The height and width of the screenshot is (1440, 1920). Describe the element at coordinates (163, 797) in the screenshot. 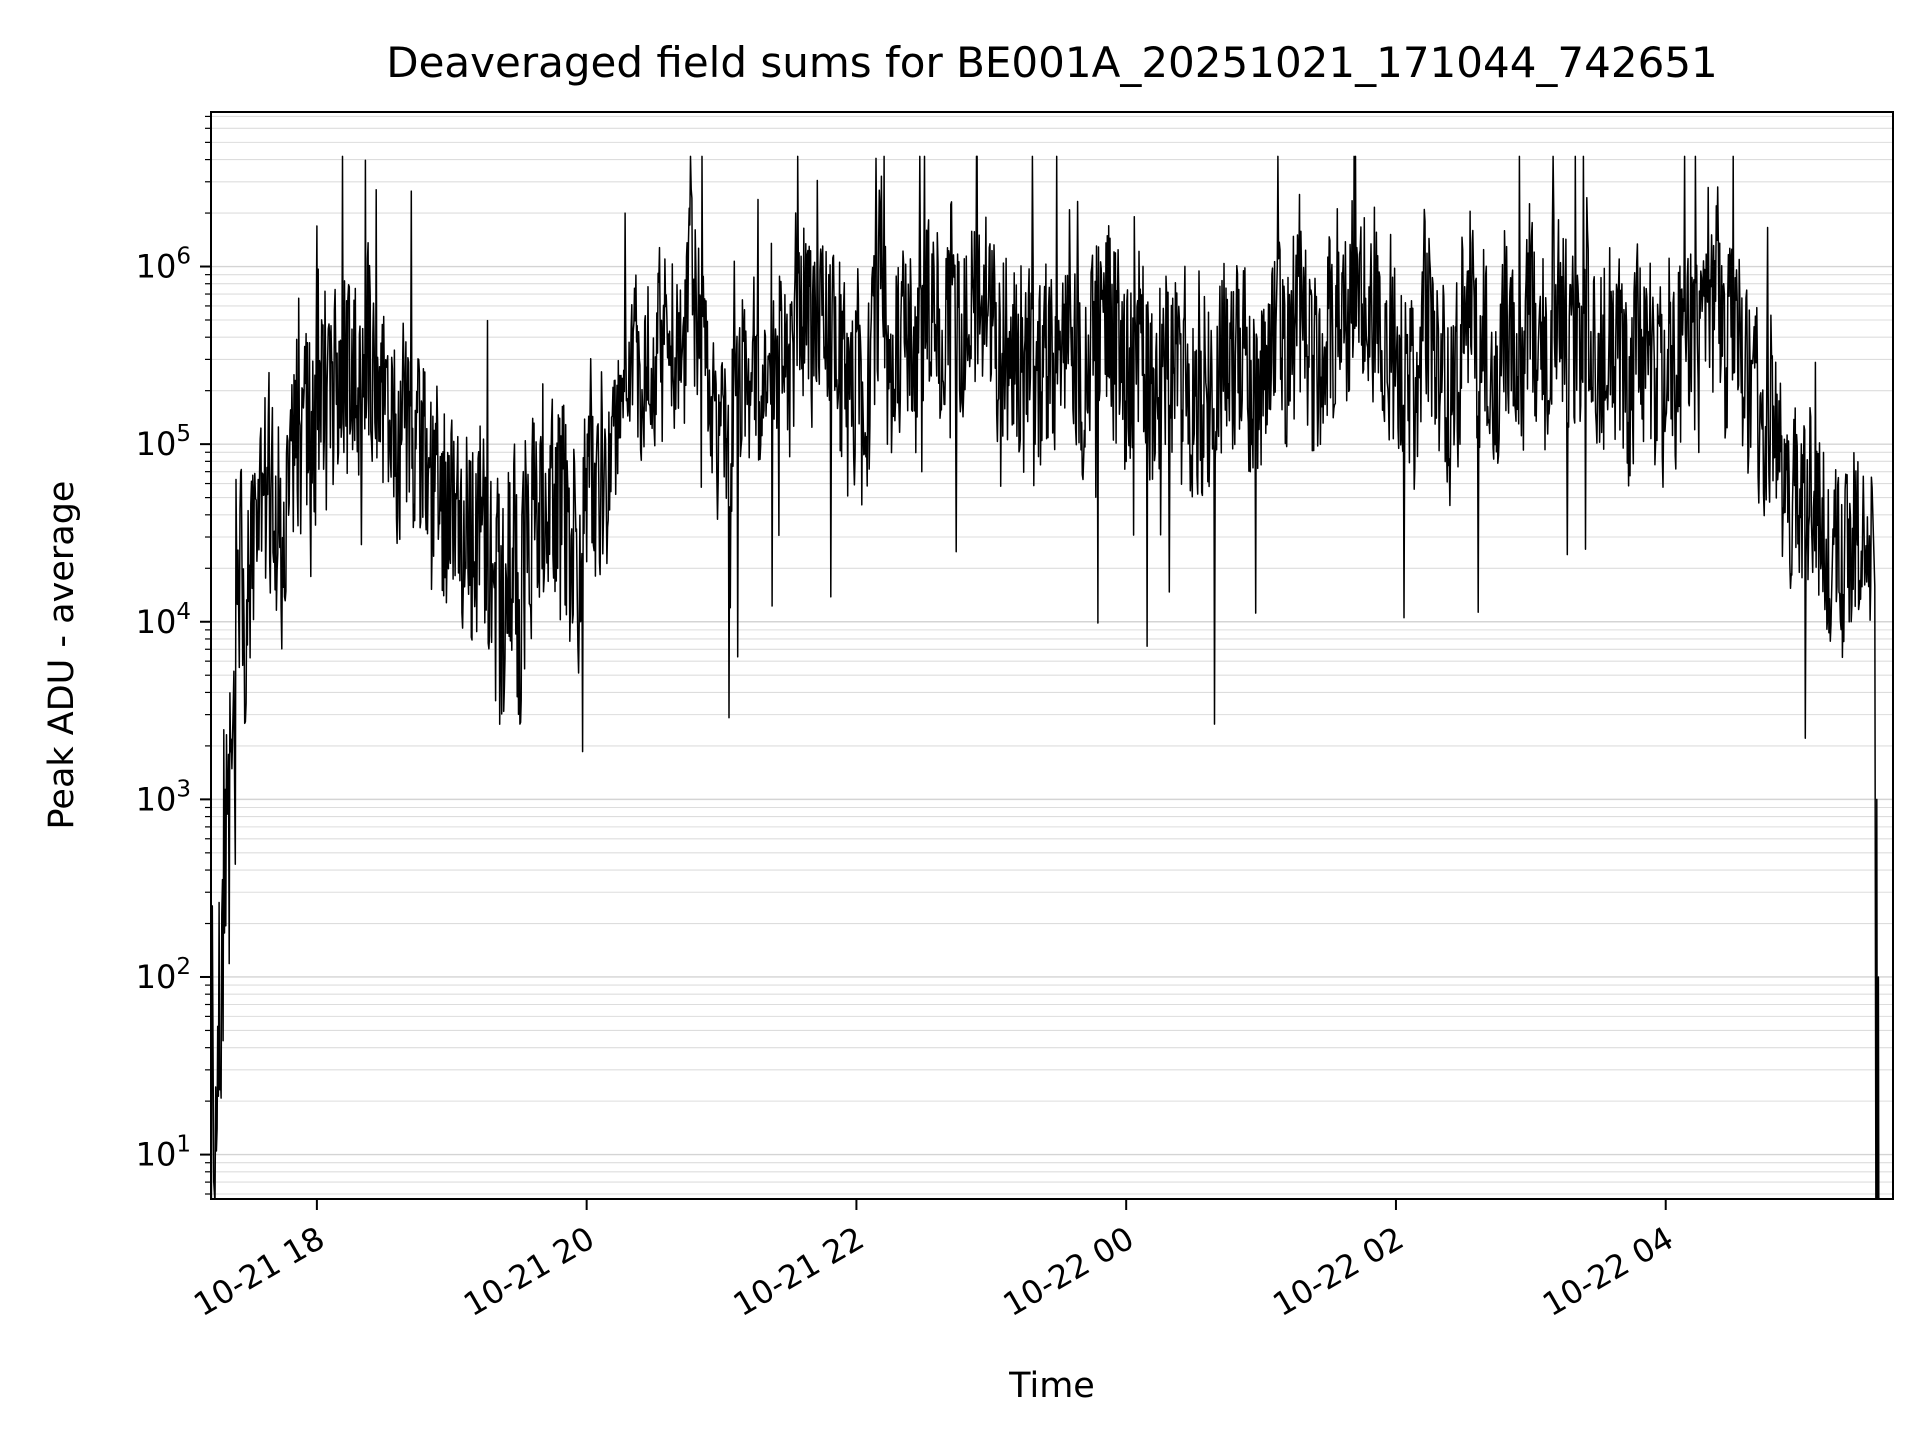

I see `y-tick-label: 10³` at that location.